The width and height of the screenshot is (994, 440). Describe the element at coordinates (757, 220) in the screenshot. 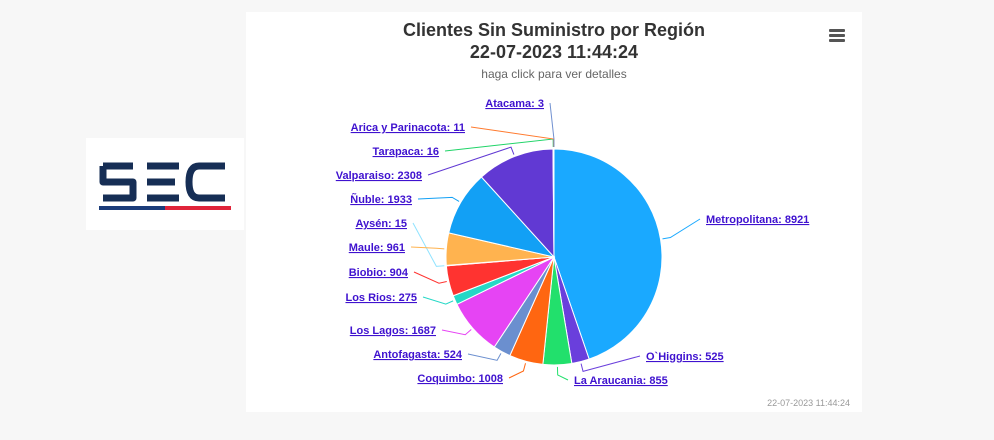

I see `data-label: Metropolitana: 8921` at that location.